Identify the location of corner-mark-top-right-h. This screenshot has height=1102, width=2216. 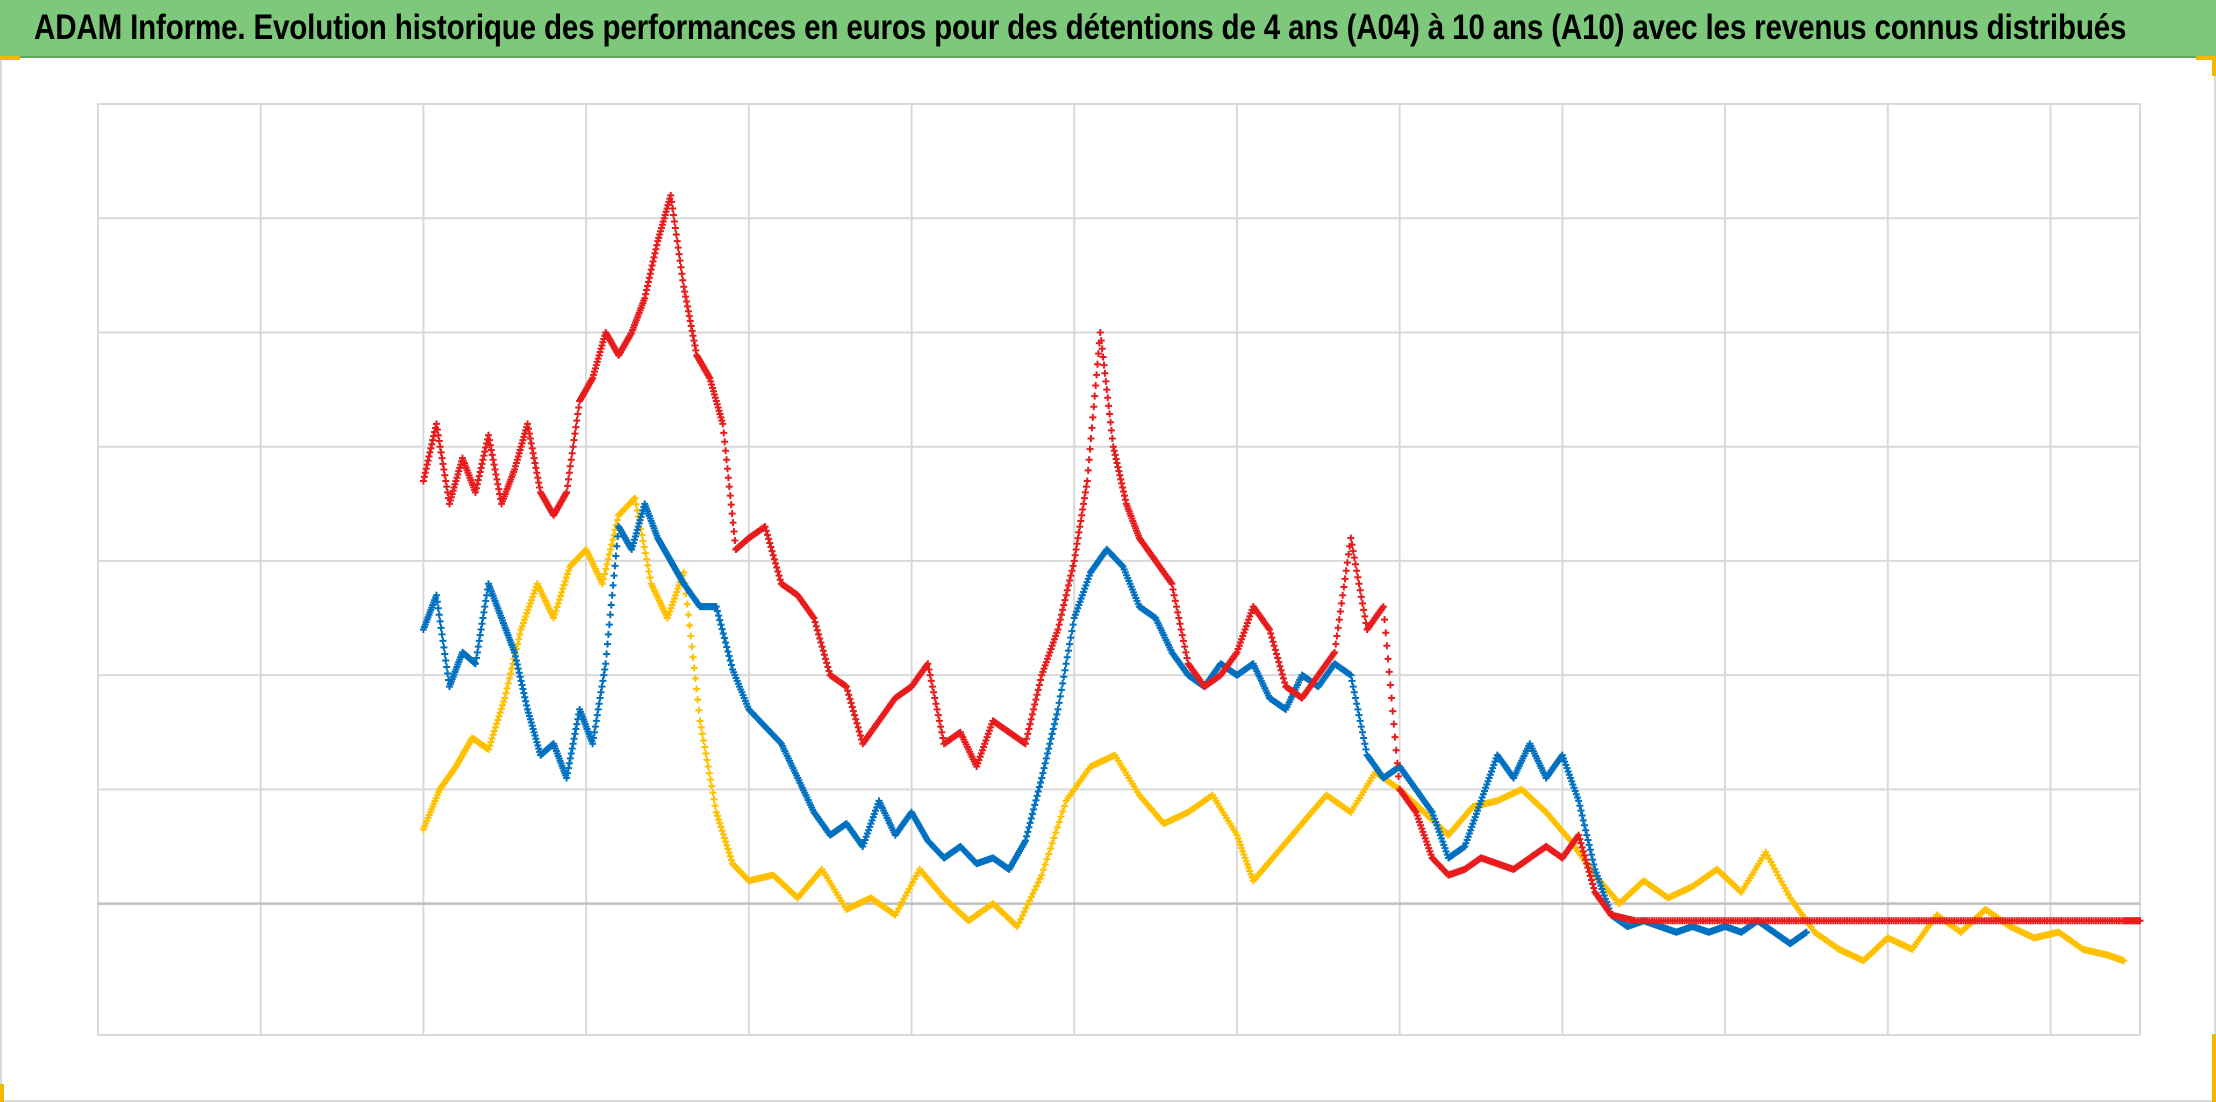
(2206, 58).